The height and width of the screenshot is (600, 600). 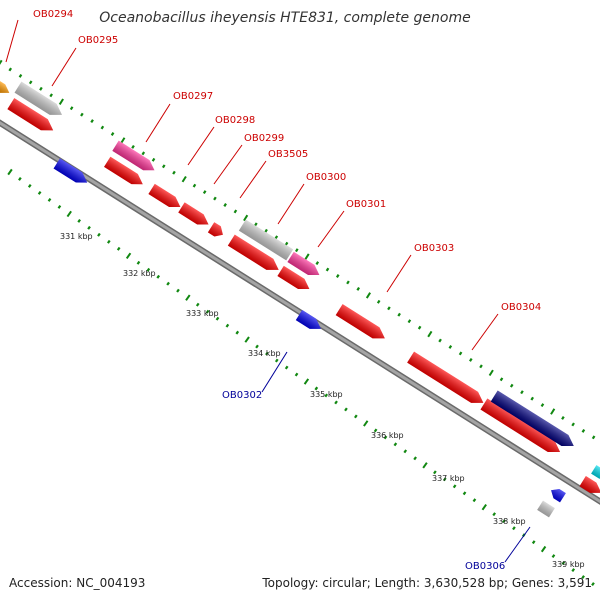 What do you see at coordinates (242, 395) in the screenshot?
I see `gene-label-ob0302: OB0302` at bounding box center [242, 395].